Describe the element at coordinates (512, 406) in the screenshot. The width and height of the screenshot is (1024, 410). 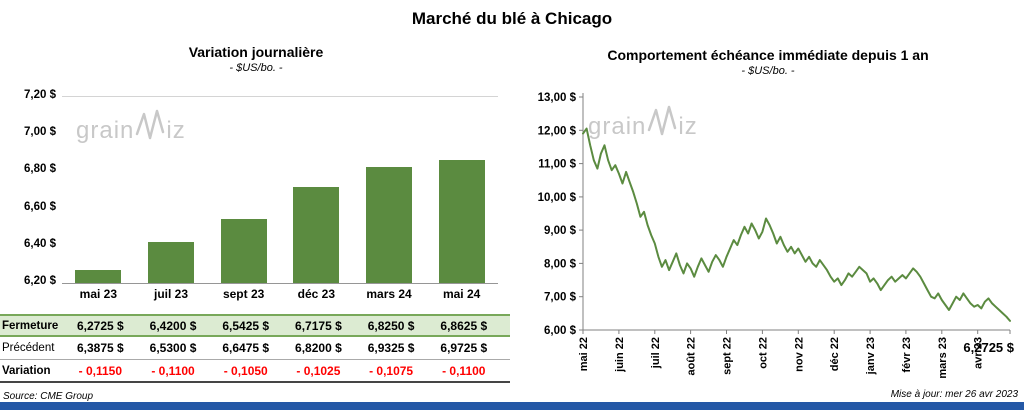
I see `bottom-accent-bar` at that location.